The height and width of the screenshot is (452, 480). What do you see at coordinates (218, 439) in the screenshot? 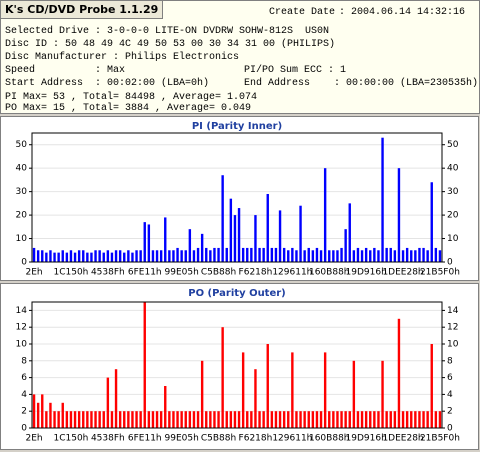
I see `x-tick-label: C5B88h` at bounding box center [218, 439].